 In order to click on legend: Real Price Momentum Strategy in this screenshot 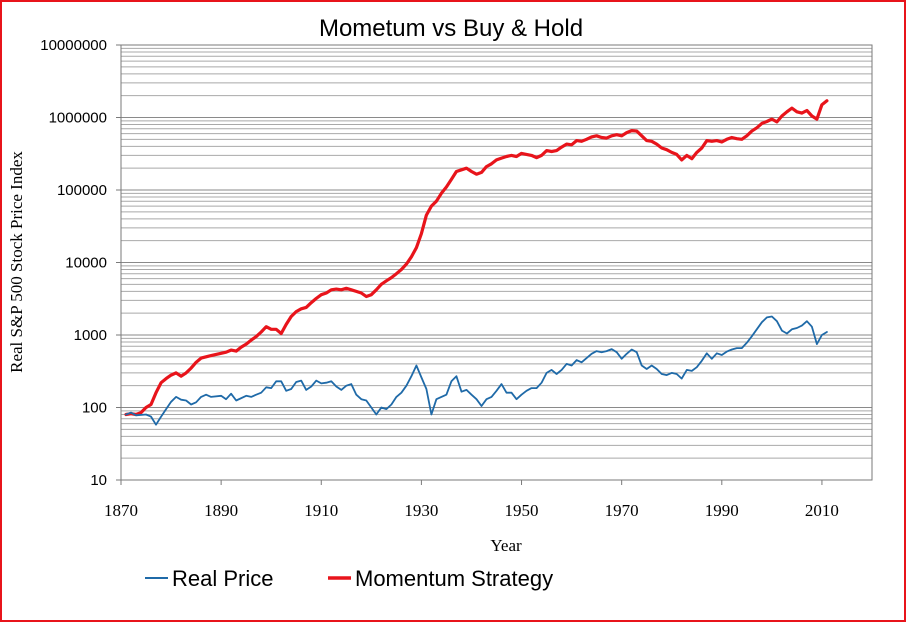, I will do `click(349, 578)`.